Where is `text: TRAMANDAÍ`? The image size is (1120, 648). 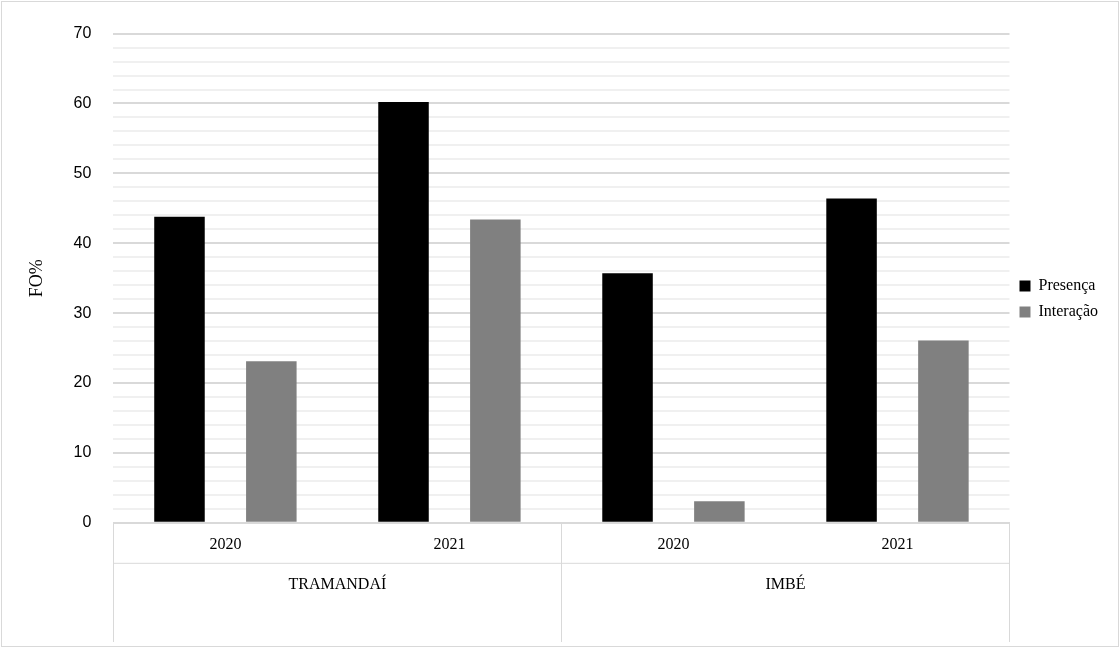
text: TRAMANDAÍ is located at coordinates (337, 583).